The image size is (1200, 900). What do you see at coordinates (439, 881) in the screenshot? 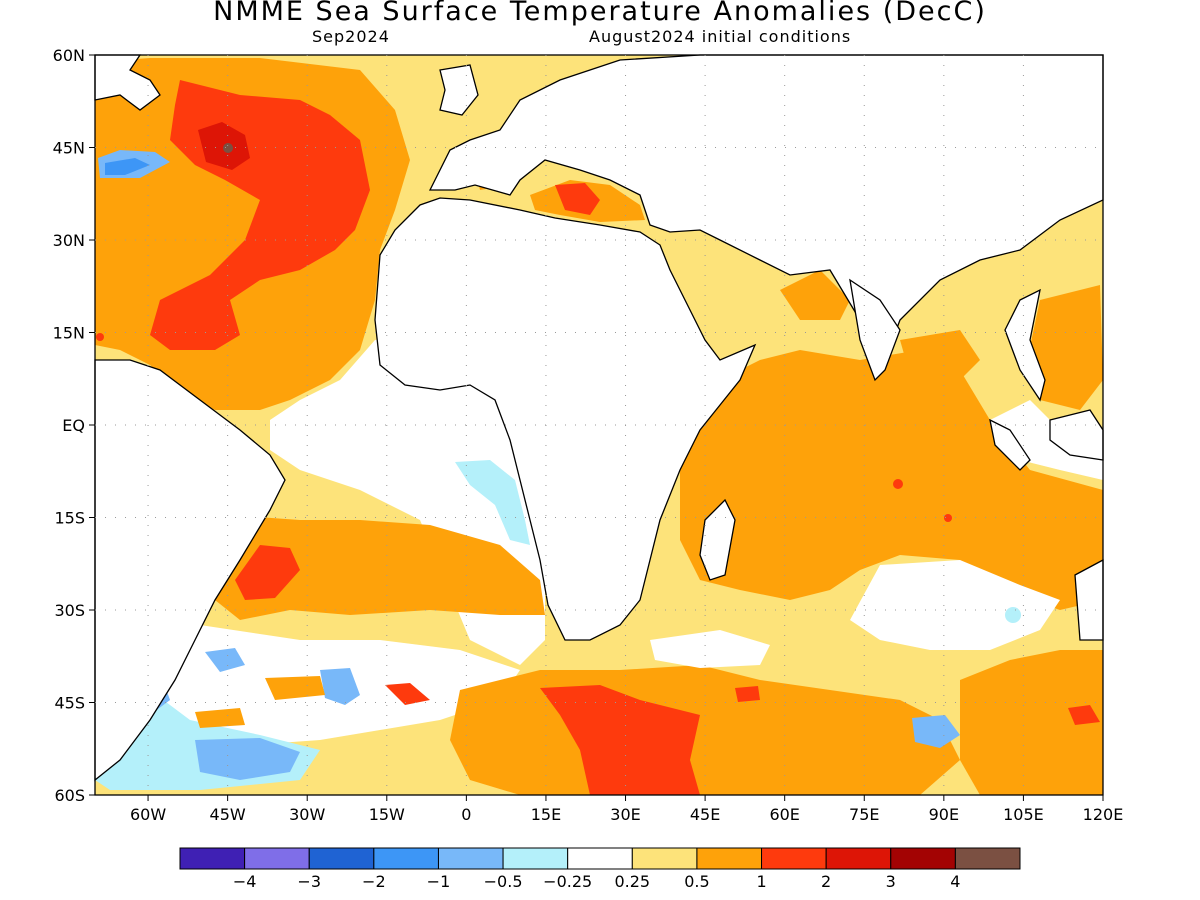
I see `colorbar-label: −1` at bounding box center [439, 881].